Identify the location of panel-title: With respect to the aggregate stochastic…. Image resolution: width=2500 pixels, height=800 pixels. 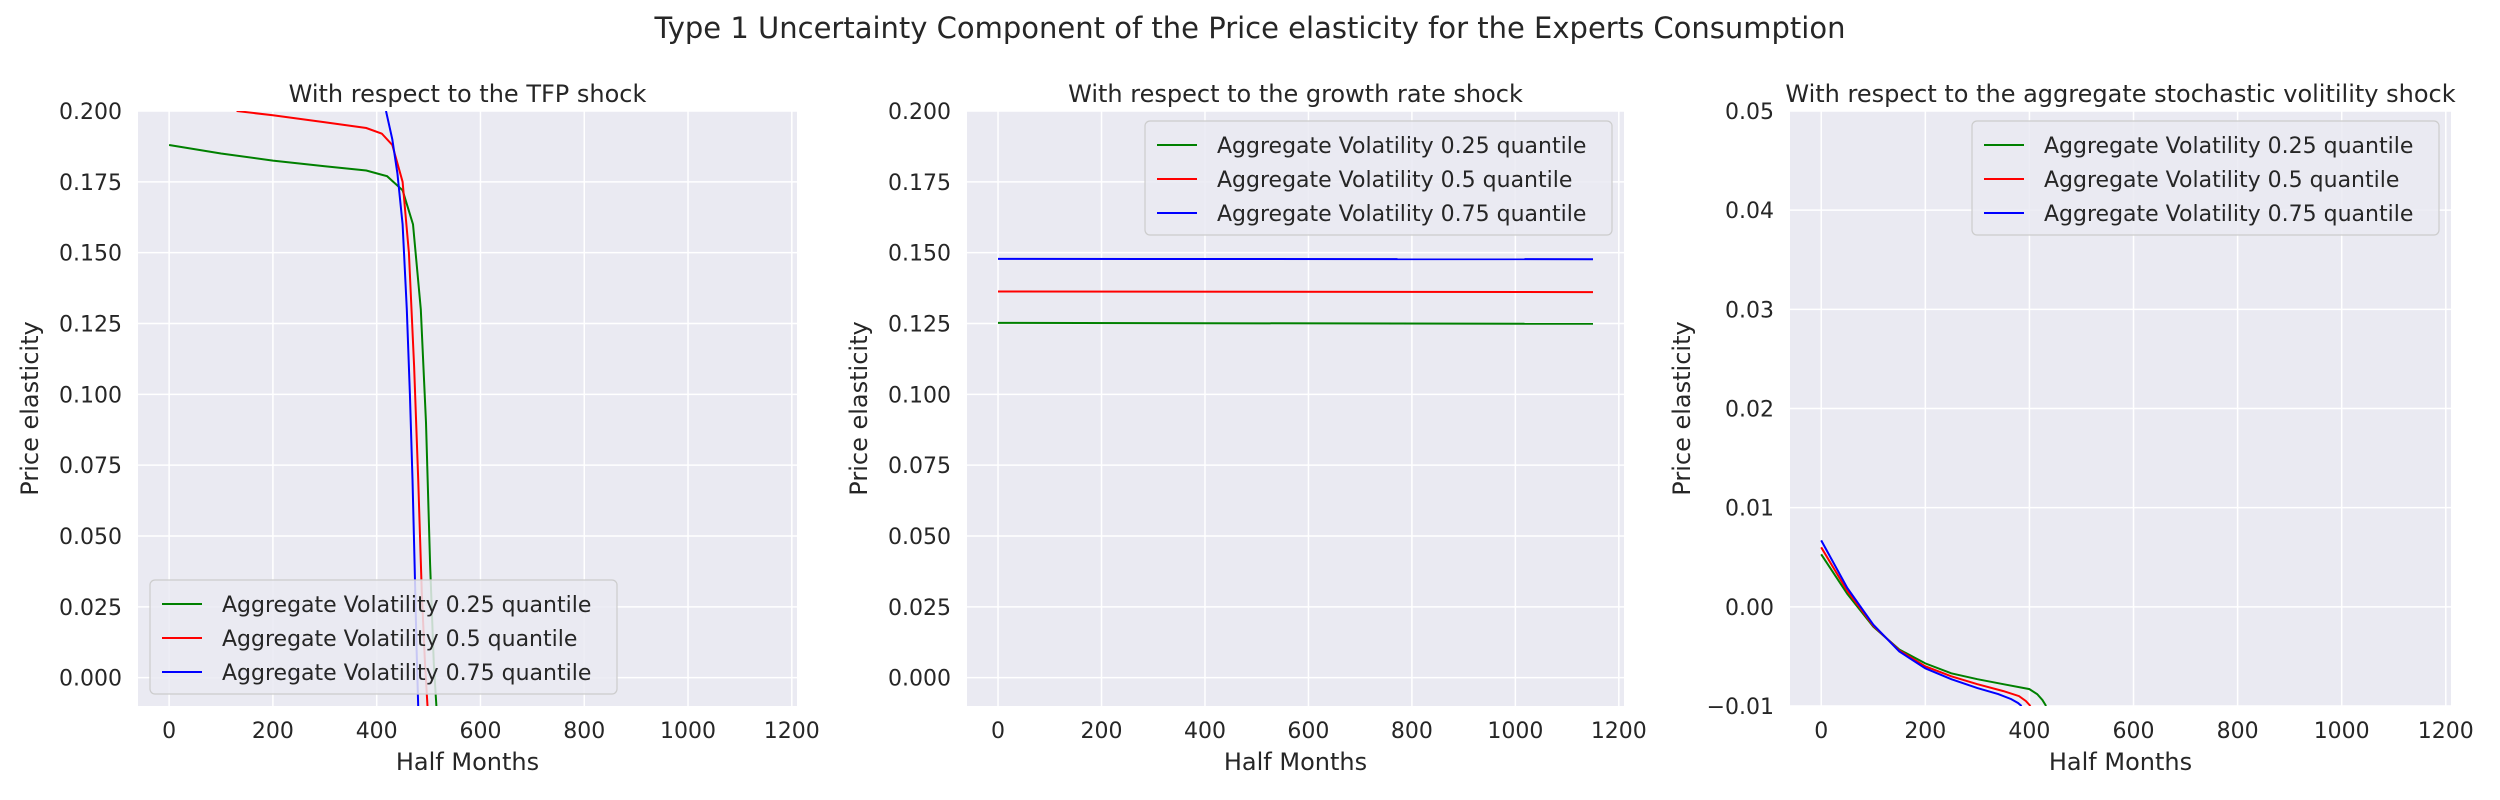
(2120, 94).